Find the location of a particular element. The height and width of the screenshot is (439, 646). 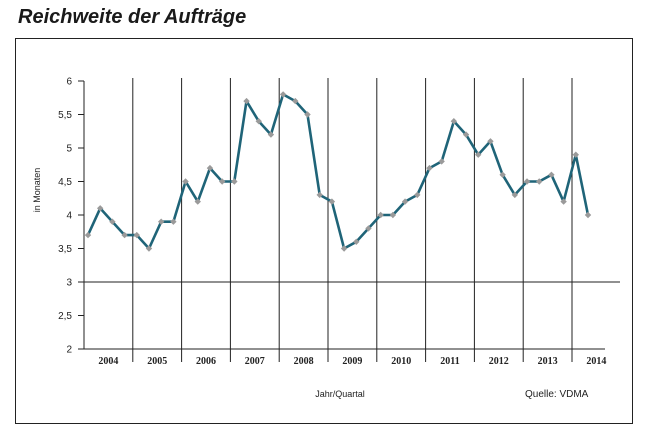

x-tick-label: 2005 is located at coordinates (157, 361).